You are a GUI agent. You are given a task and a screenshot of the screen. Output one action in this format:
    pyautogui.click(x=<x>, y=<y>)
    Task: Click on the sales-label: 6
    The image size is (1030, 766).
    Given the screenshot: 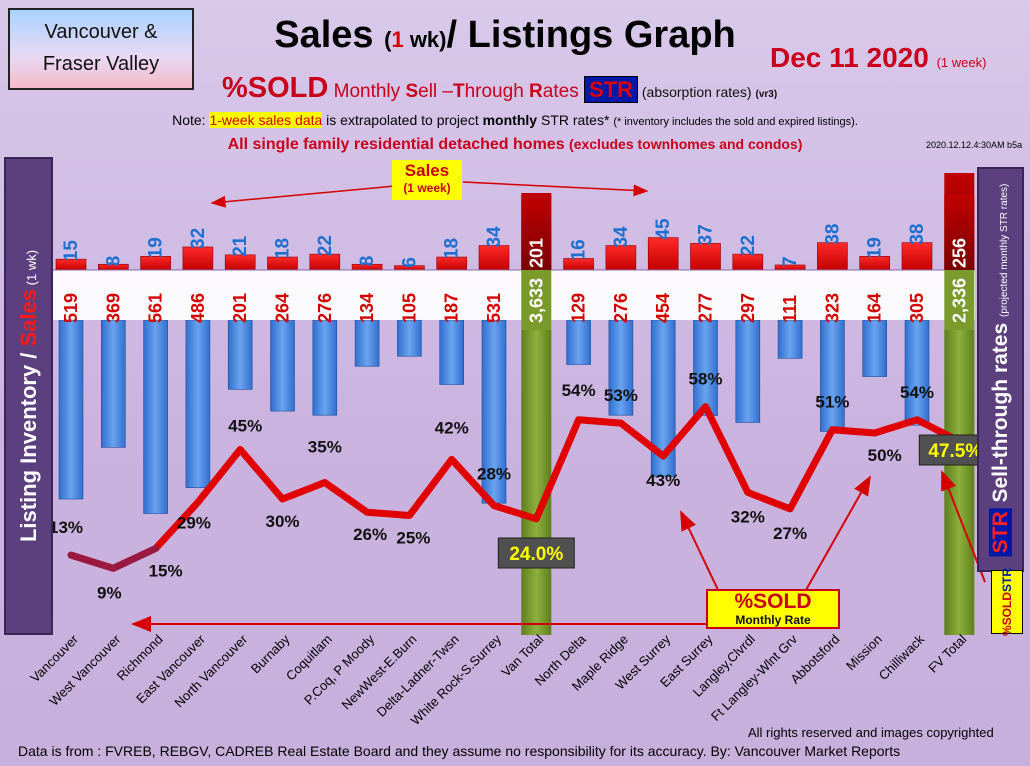 What is the action you would take?
    pyautogui.click(x=409, y=262)
    